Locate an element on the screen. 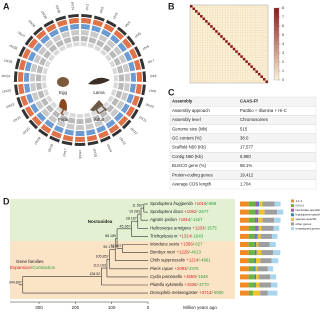 This screenshot has height=320, width=320. gene-contraction: /-3770 is located at coordinates (203, 284).